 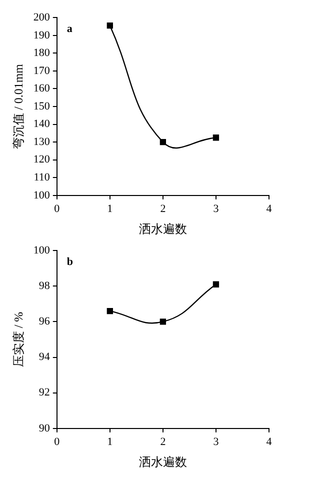 I want to click on y-tick-label: 98, so click(x=44, y=286).